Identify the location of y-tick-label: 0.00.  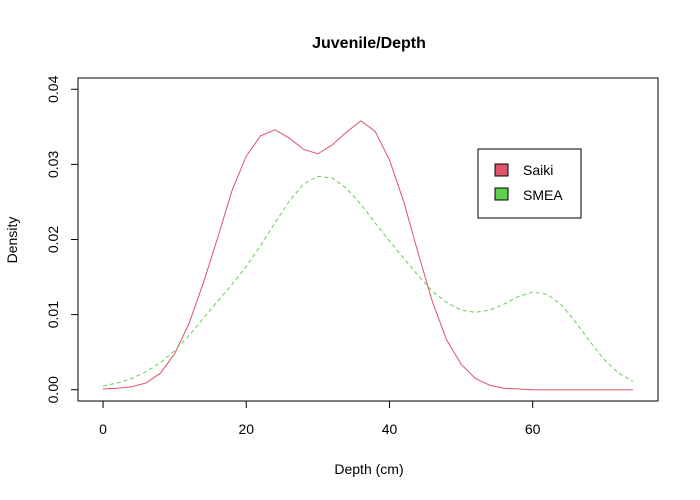
(53, 389).